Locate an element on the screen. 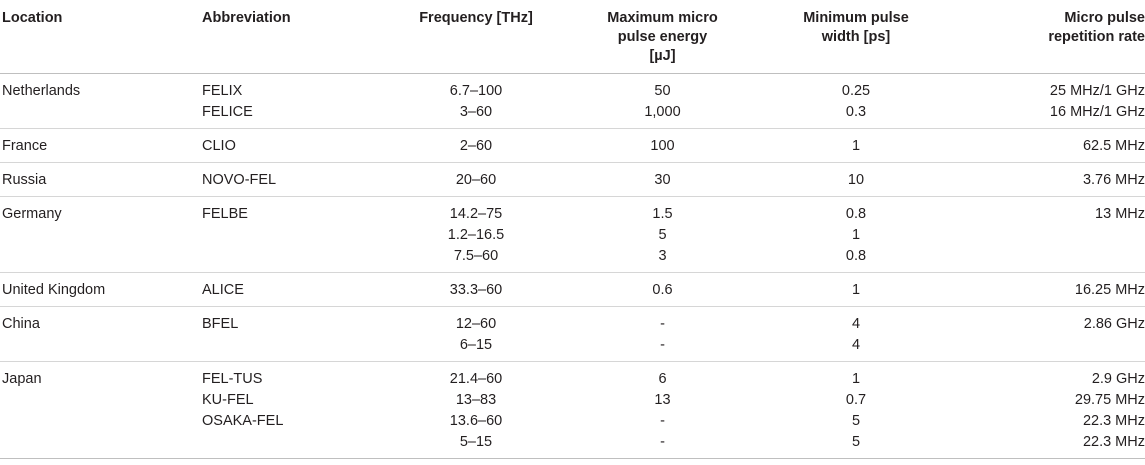 Image resolution: width=1145 pixels, height=465 pixels. cell-location: France is located at coordinates (100, 145).